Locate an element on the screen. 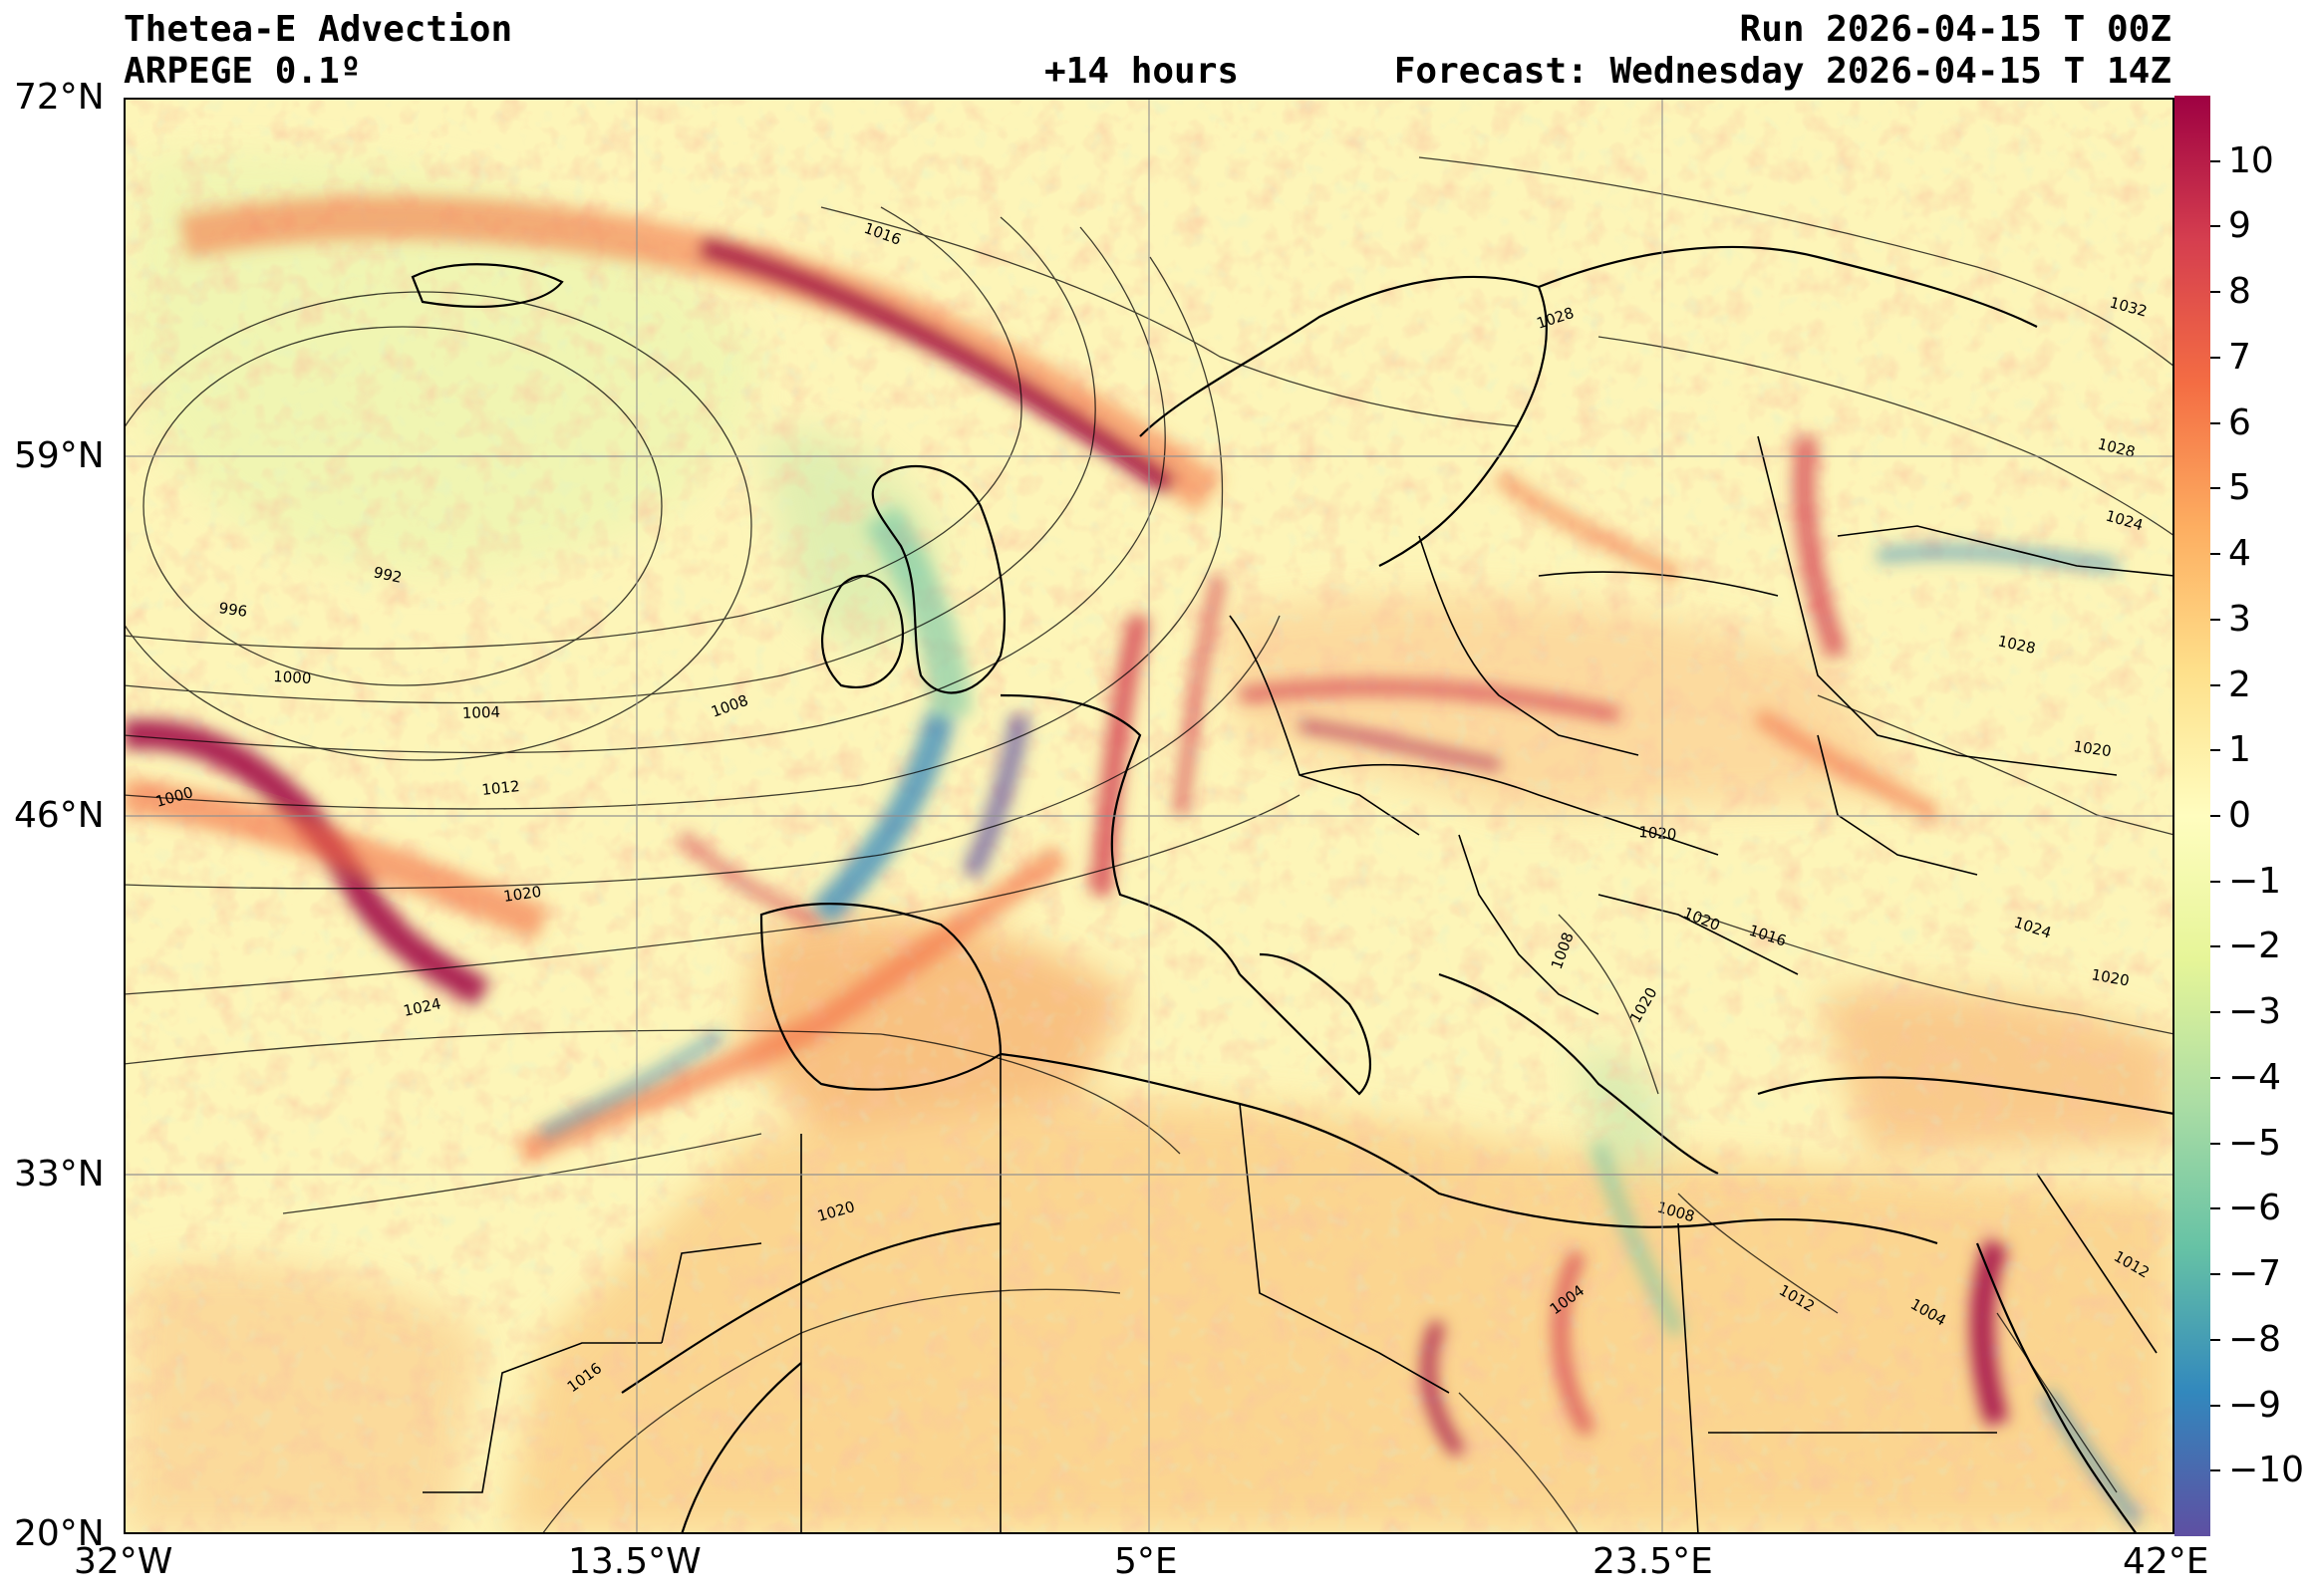 This screenshot has width=2312, height=1596. lon-label: 13.5°W is located at coordinates (635, 1561).